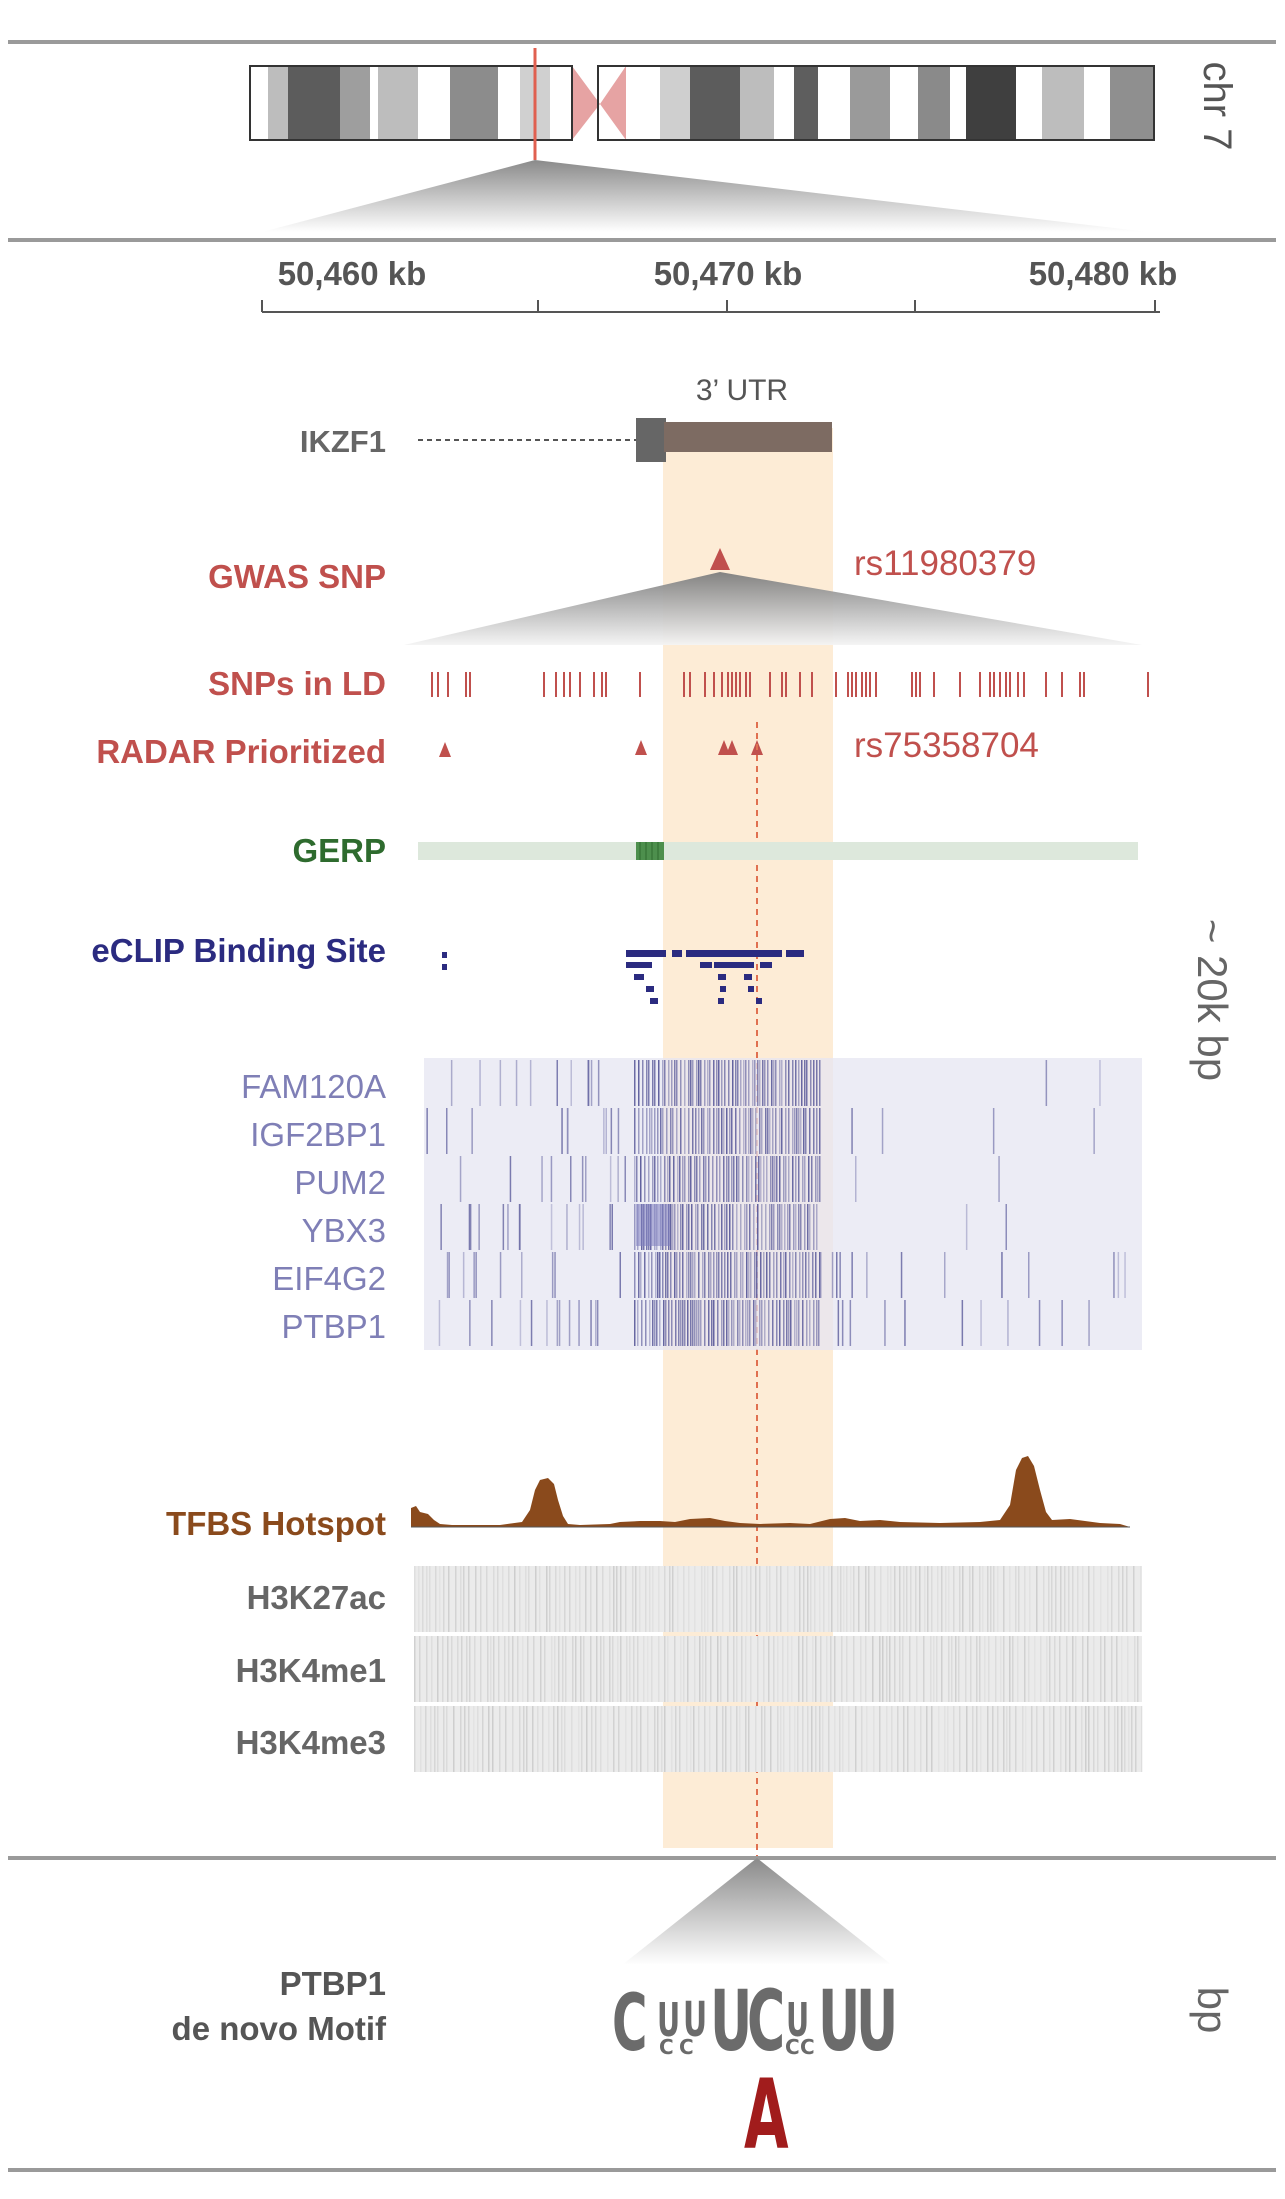  Describe the element at coordinates (677, 953) in the screenshot. I see `eclip-peak` at that location.